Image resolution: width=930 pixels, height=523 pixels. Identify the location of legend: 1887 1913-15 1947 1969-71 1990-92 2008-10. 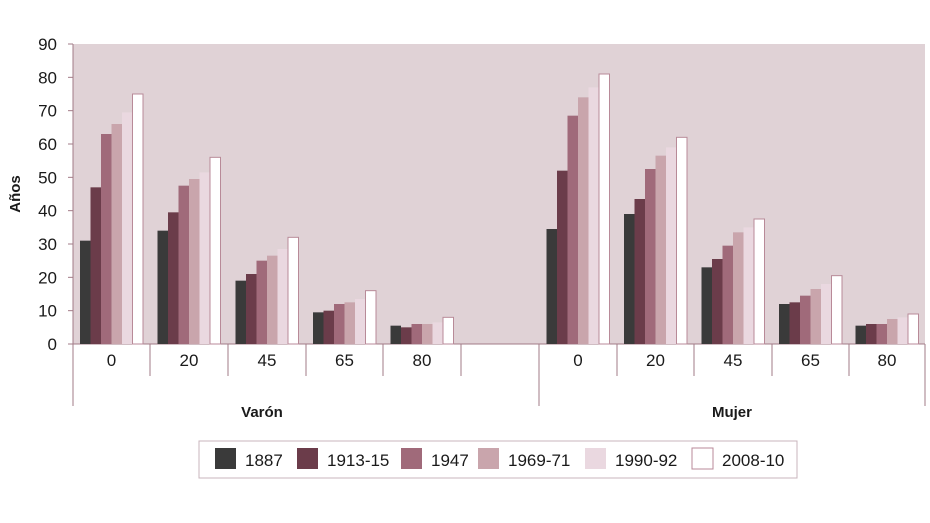
(498, 459).